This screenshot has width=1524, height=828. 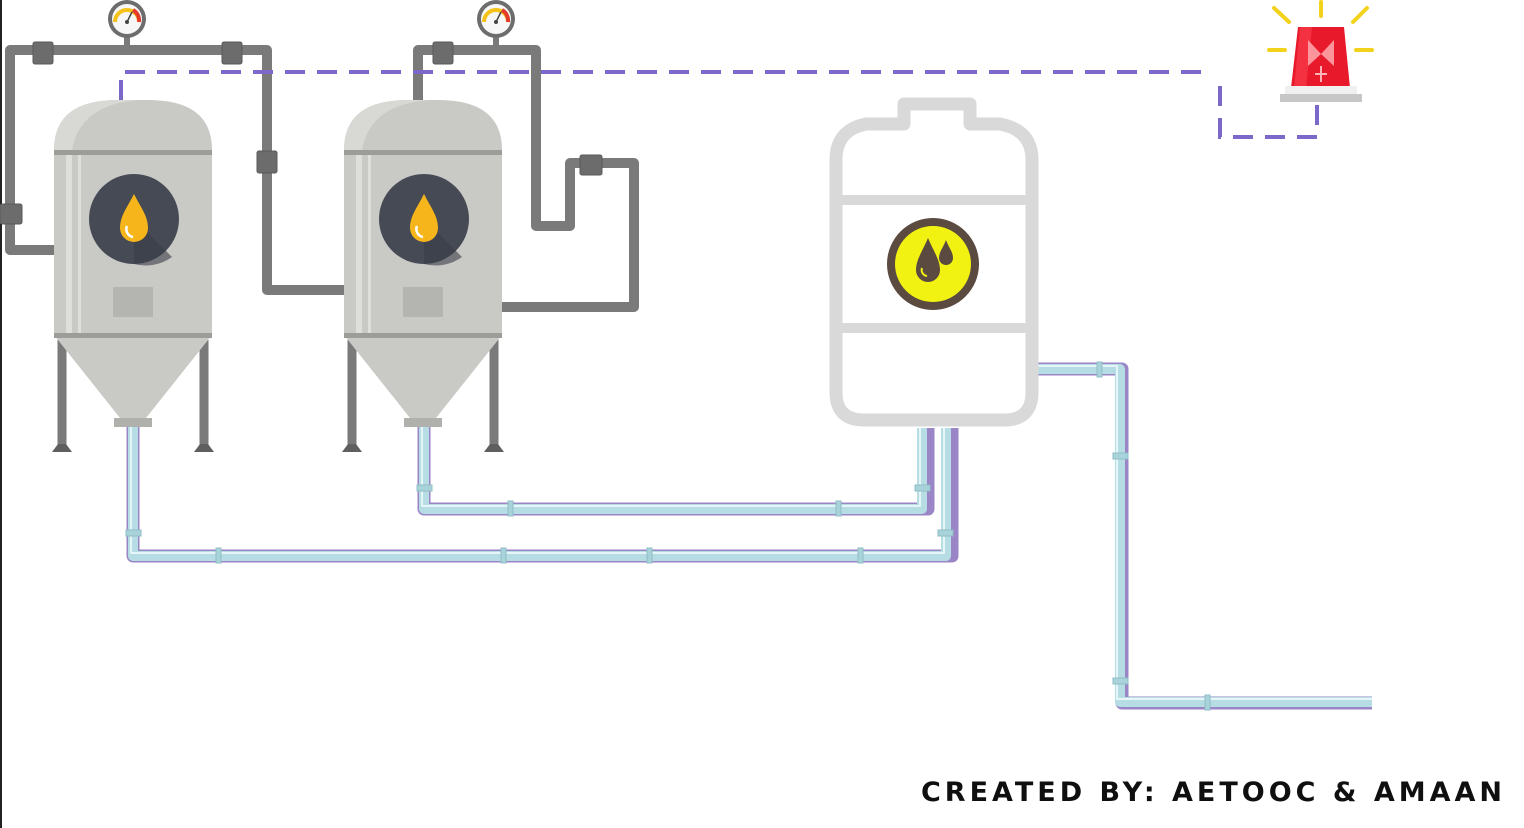 What do you see at coordinates (719, 104) in the screenshot?
I see `signal-line` at bounding box center [719, 104].